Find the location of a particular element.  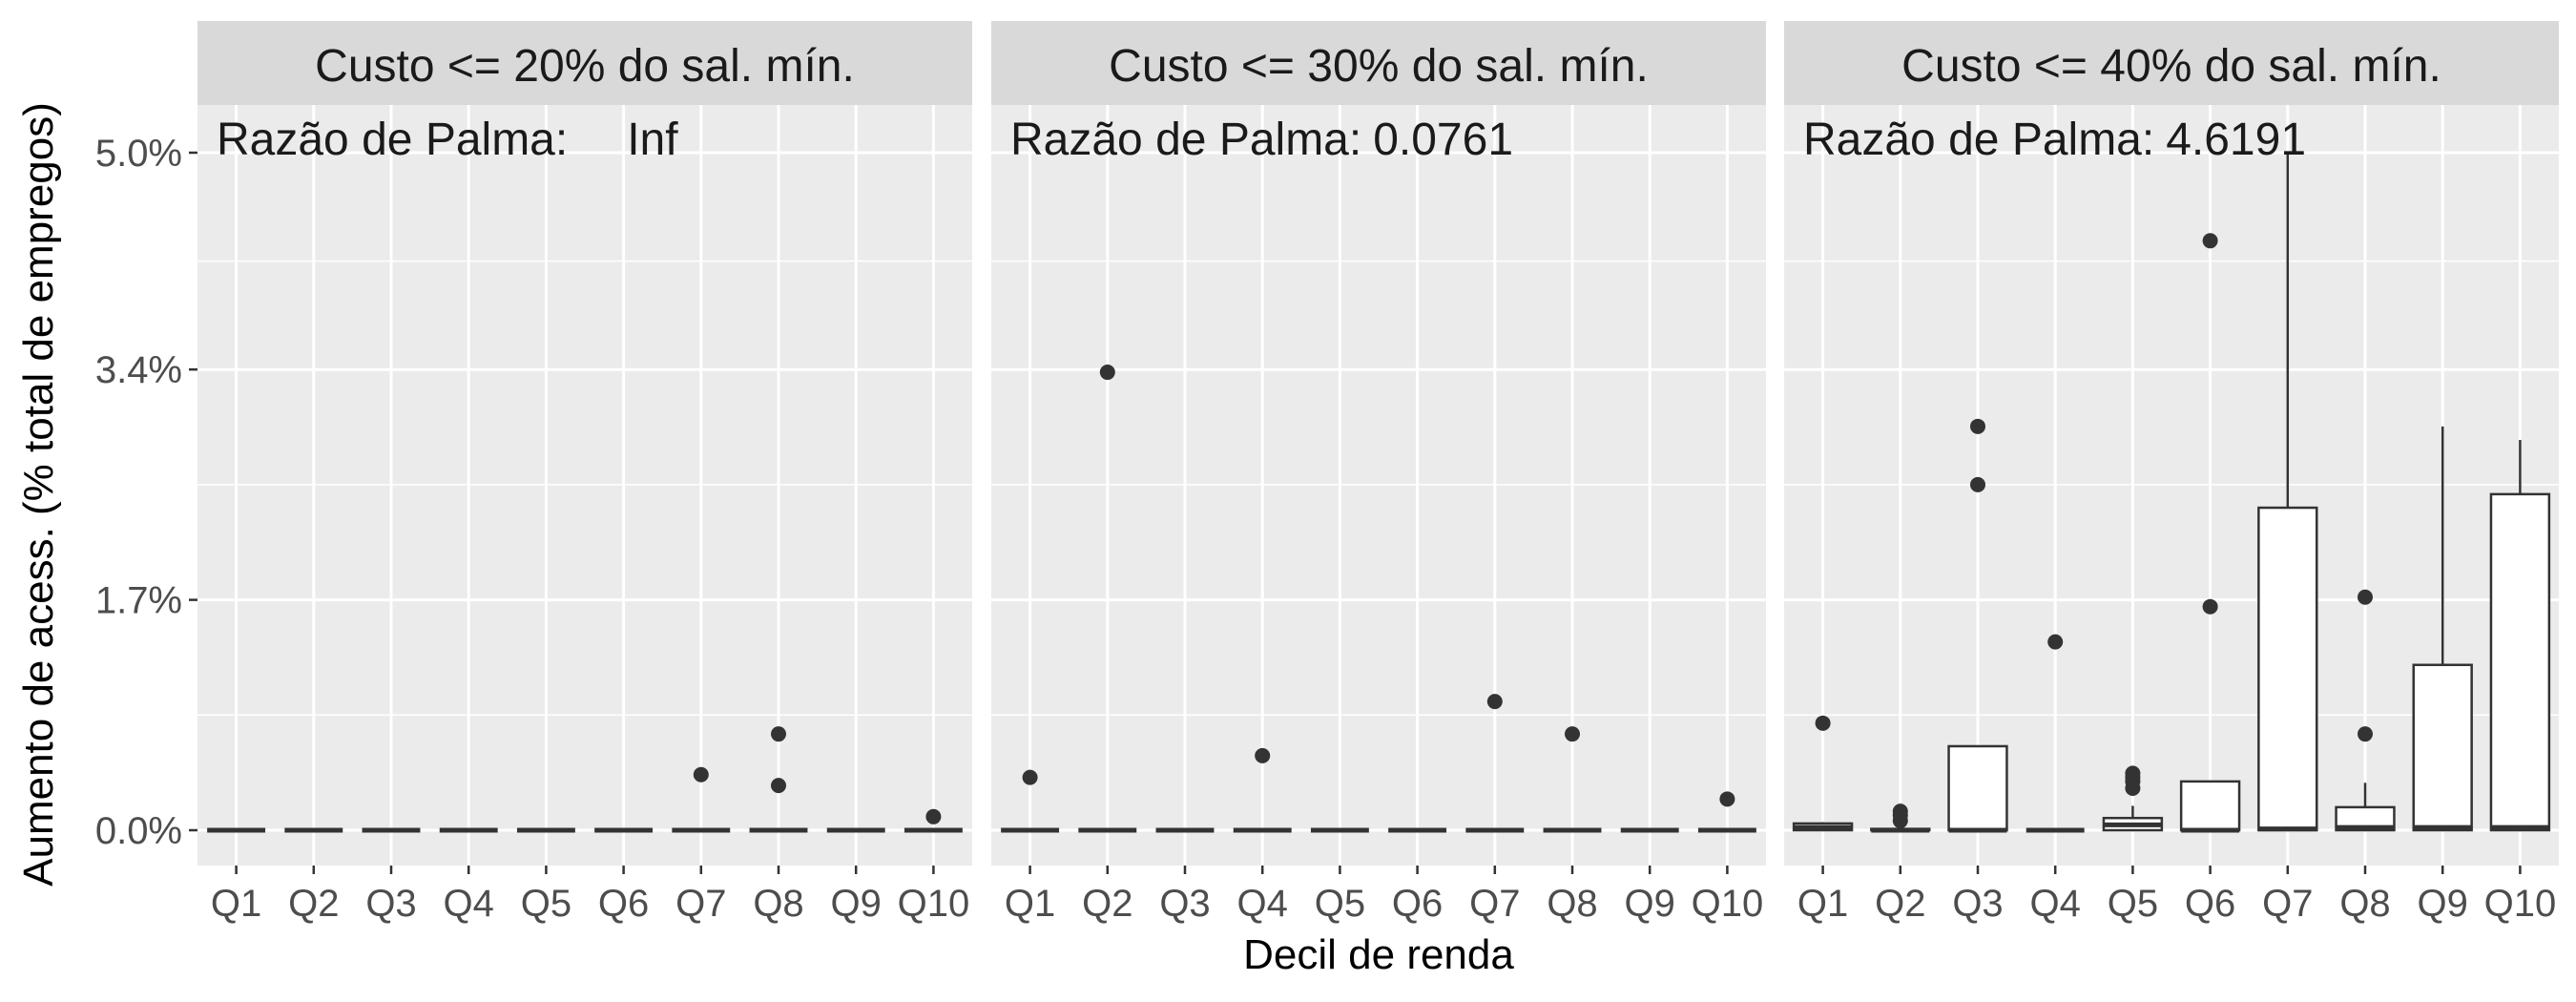

y-tick-label: 5.0% is located at coordinates (138, 154).